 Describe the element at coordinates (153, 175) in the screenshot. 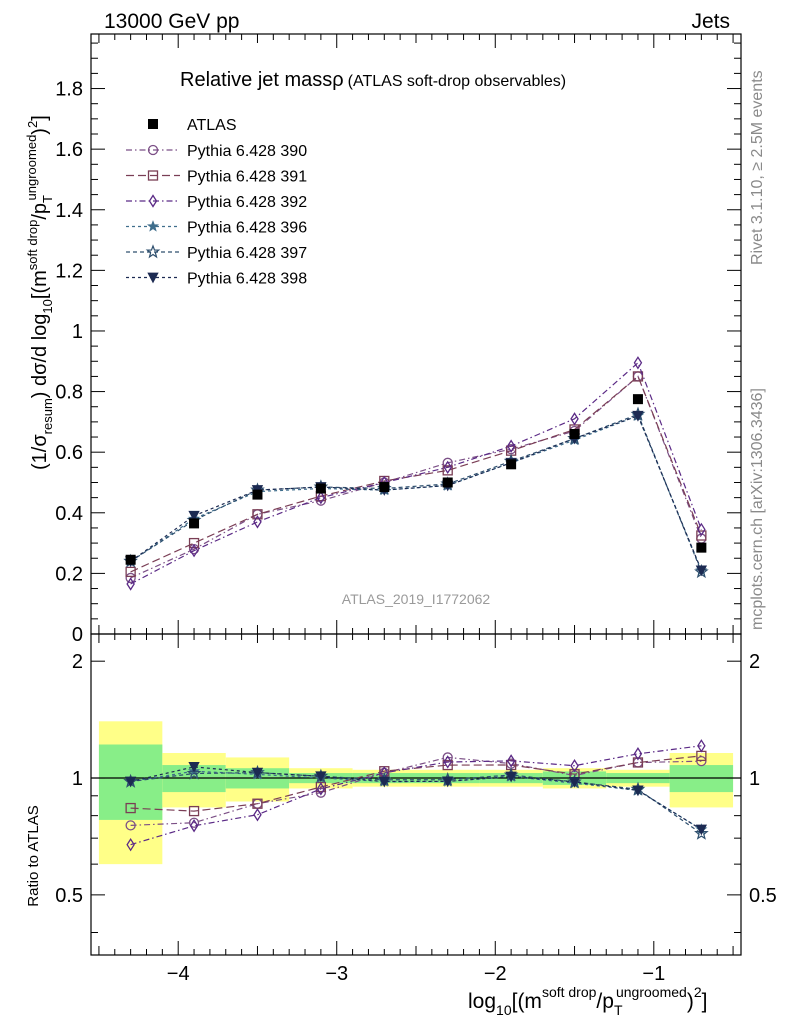

I see `legend-pythia-6-428-391-marker` at that location.